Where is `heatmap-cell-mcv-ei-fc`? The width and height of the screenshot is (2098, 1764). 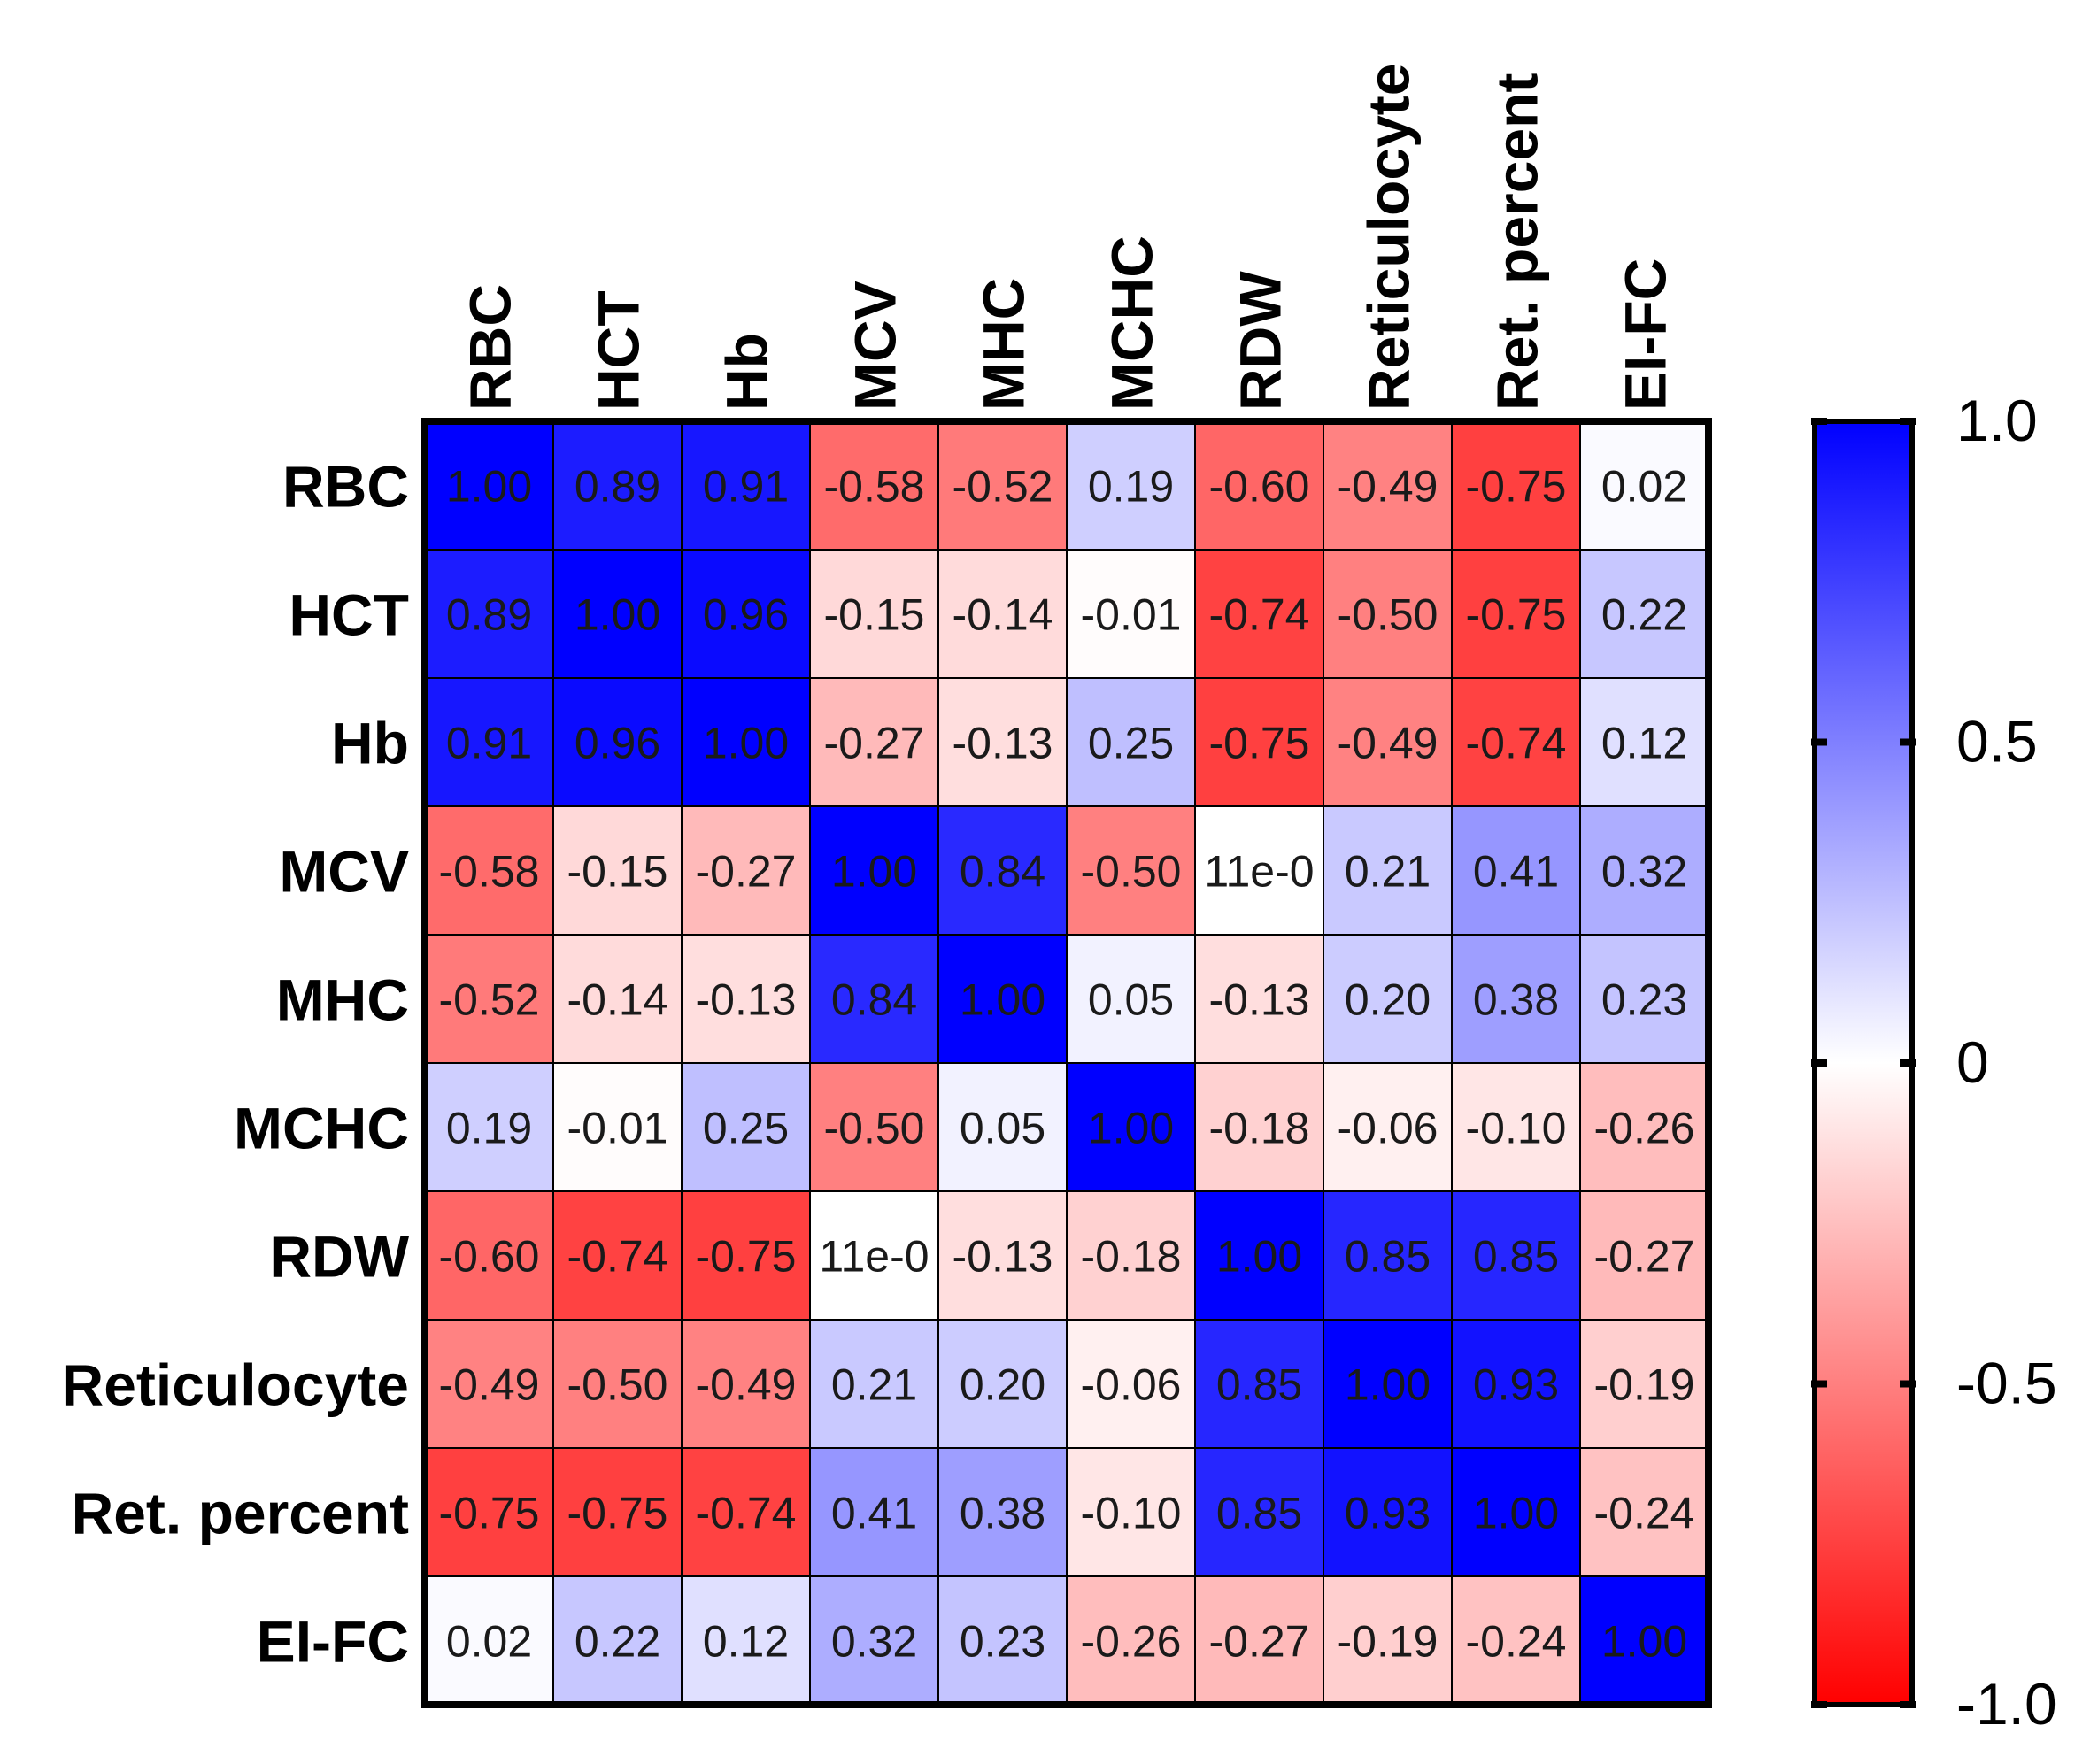
heatmap-cell-mcv-ei-fc is located at coordinates (1644, 871).